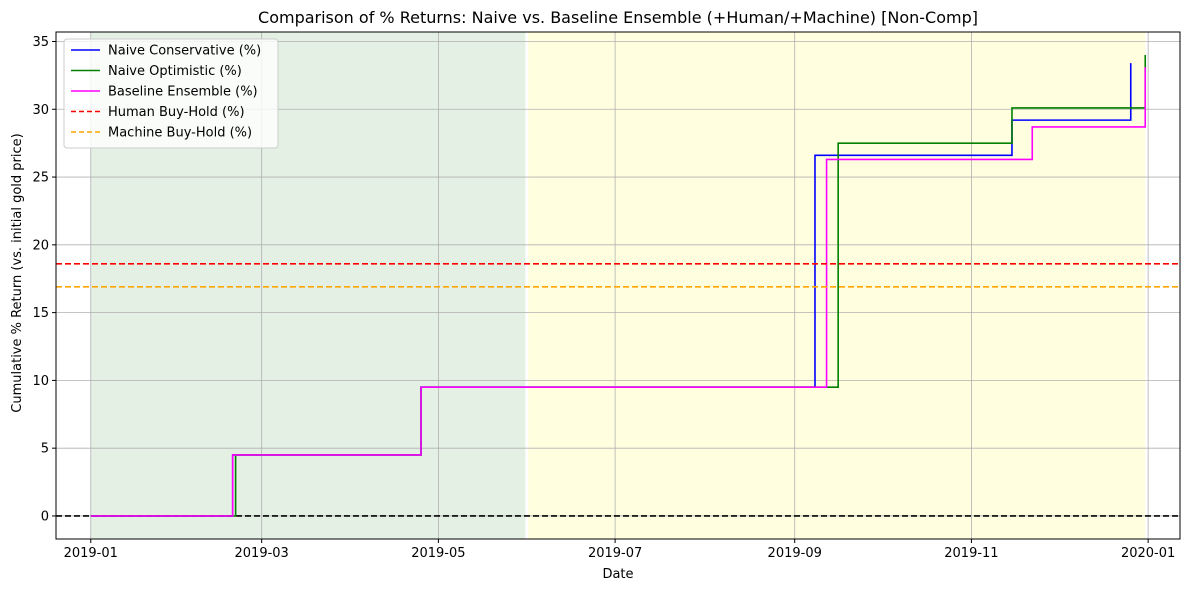  I want to click on legend-label: Machine Buy-Hold (%), so click(180, 133).